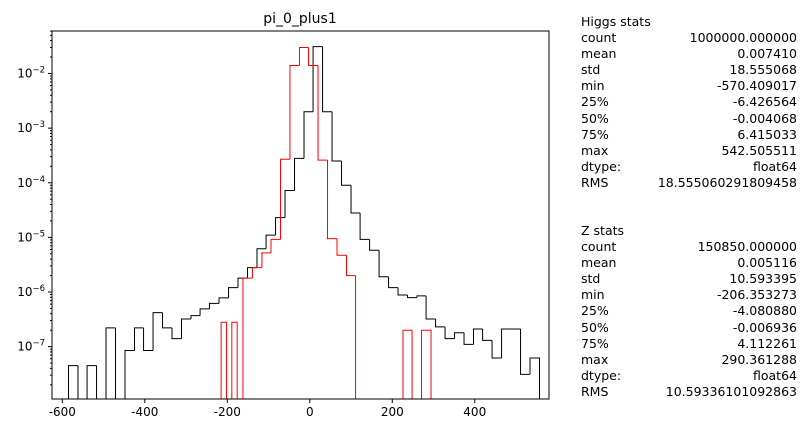 This screenshot has height=433, width=809. I want to click on stats-value: 1000000.000000, so click(743, 38).